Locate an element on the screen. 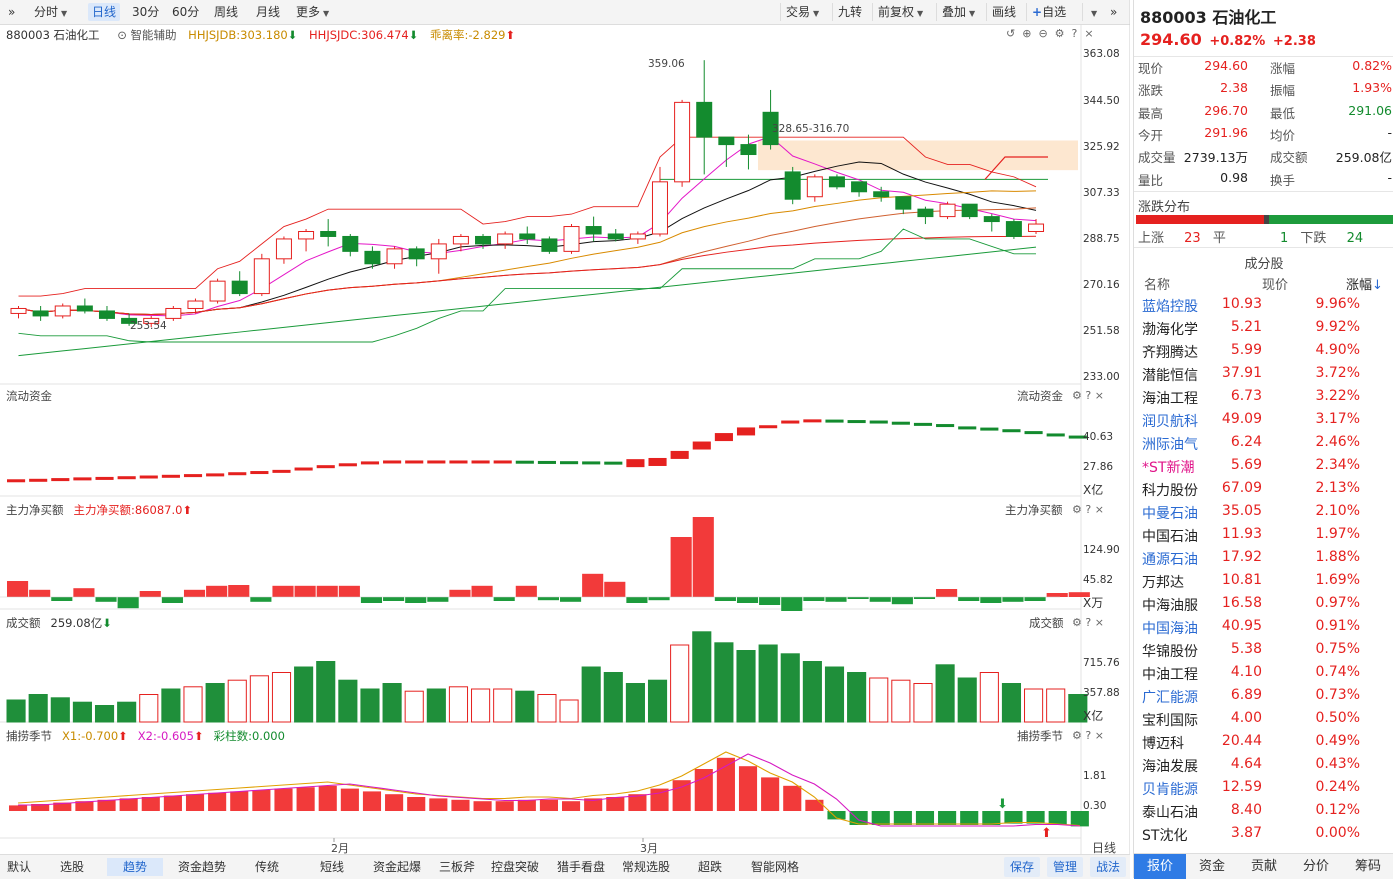  tab-more: 更多 ▼ is located at coordinates (313, 12).